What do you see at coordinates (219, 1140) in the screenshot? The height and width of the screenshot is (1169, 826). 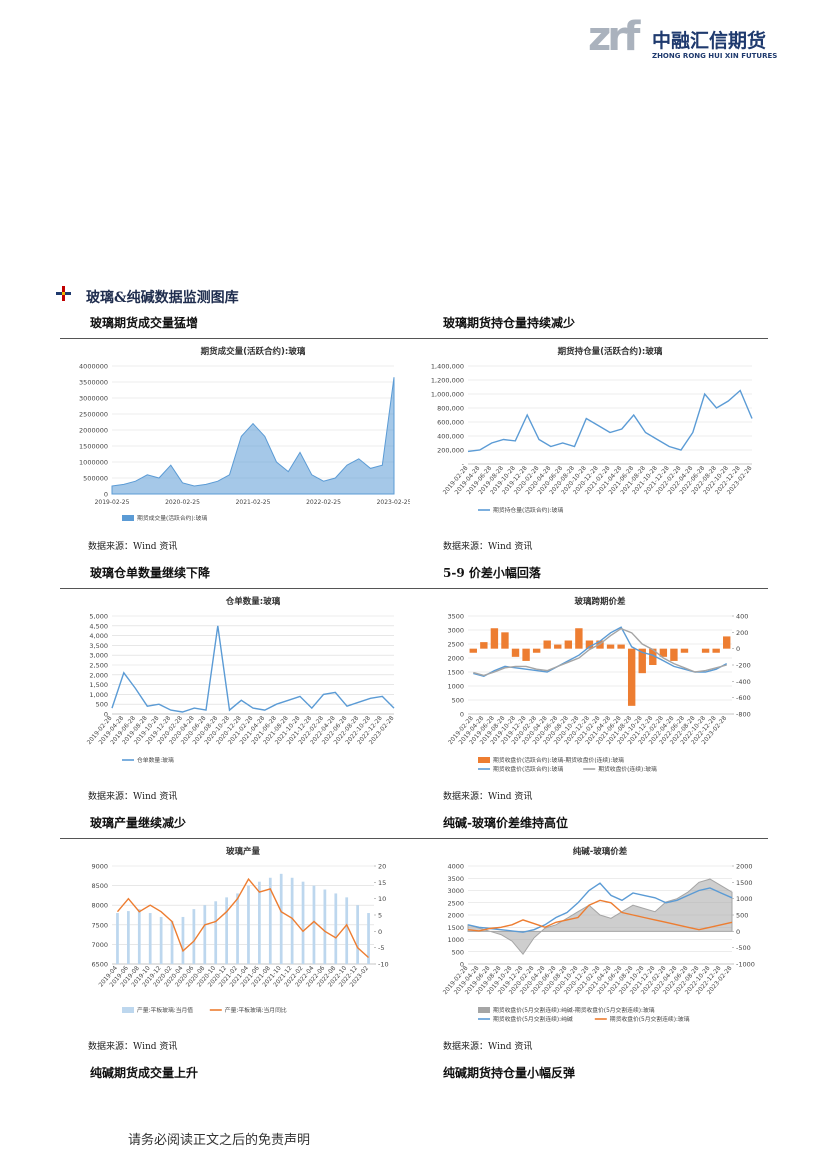 I see `footer: 请务必阅读正文之后的免责声明` at bounding box center [219, 1140].